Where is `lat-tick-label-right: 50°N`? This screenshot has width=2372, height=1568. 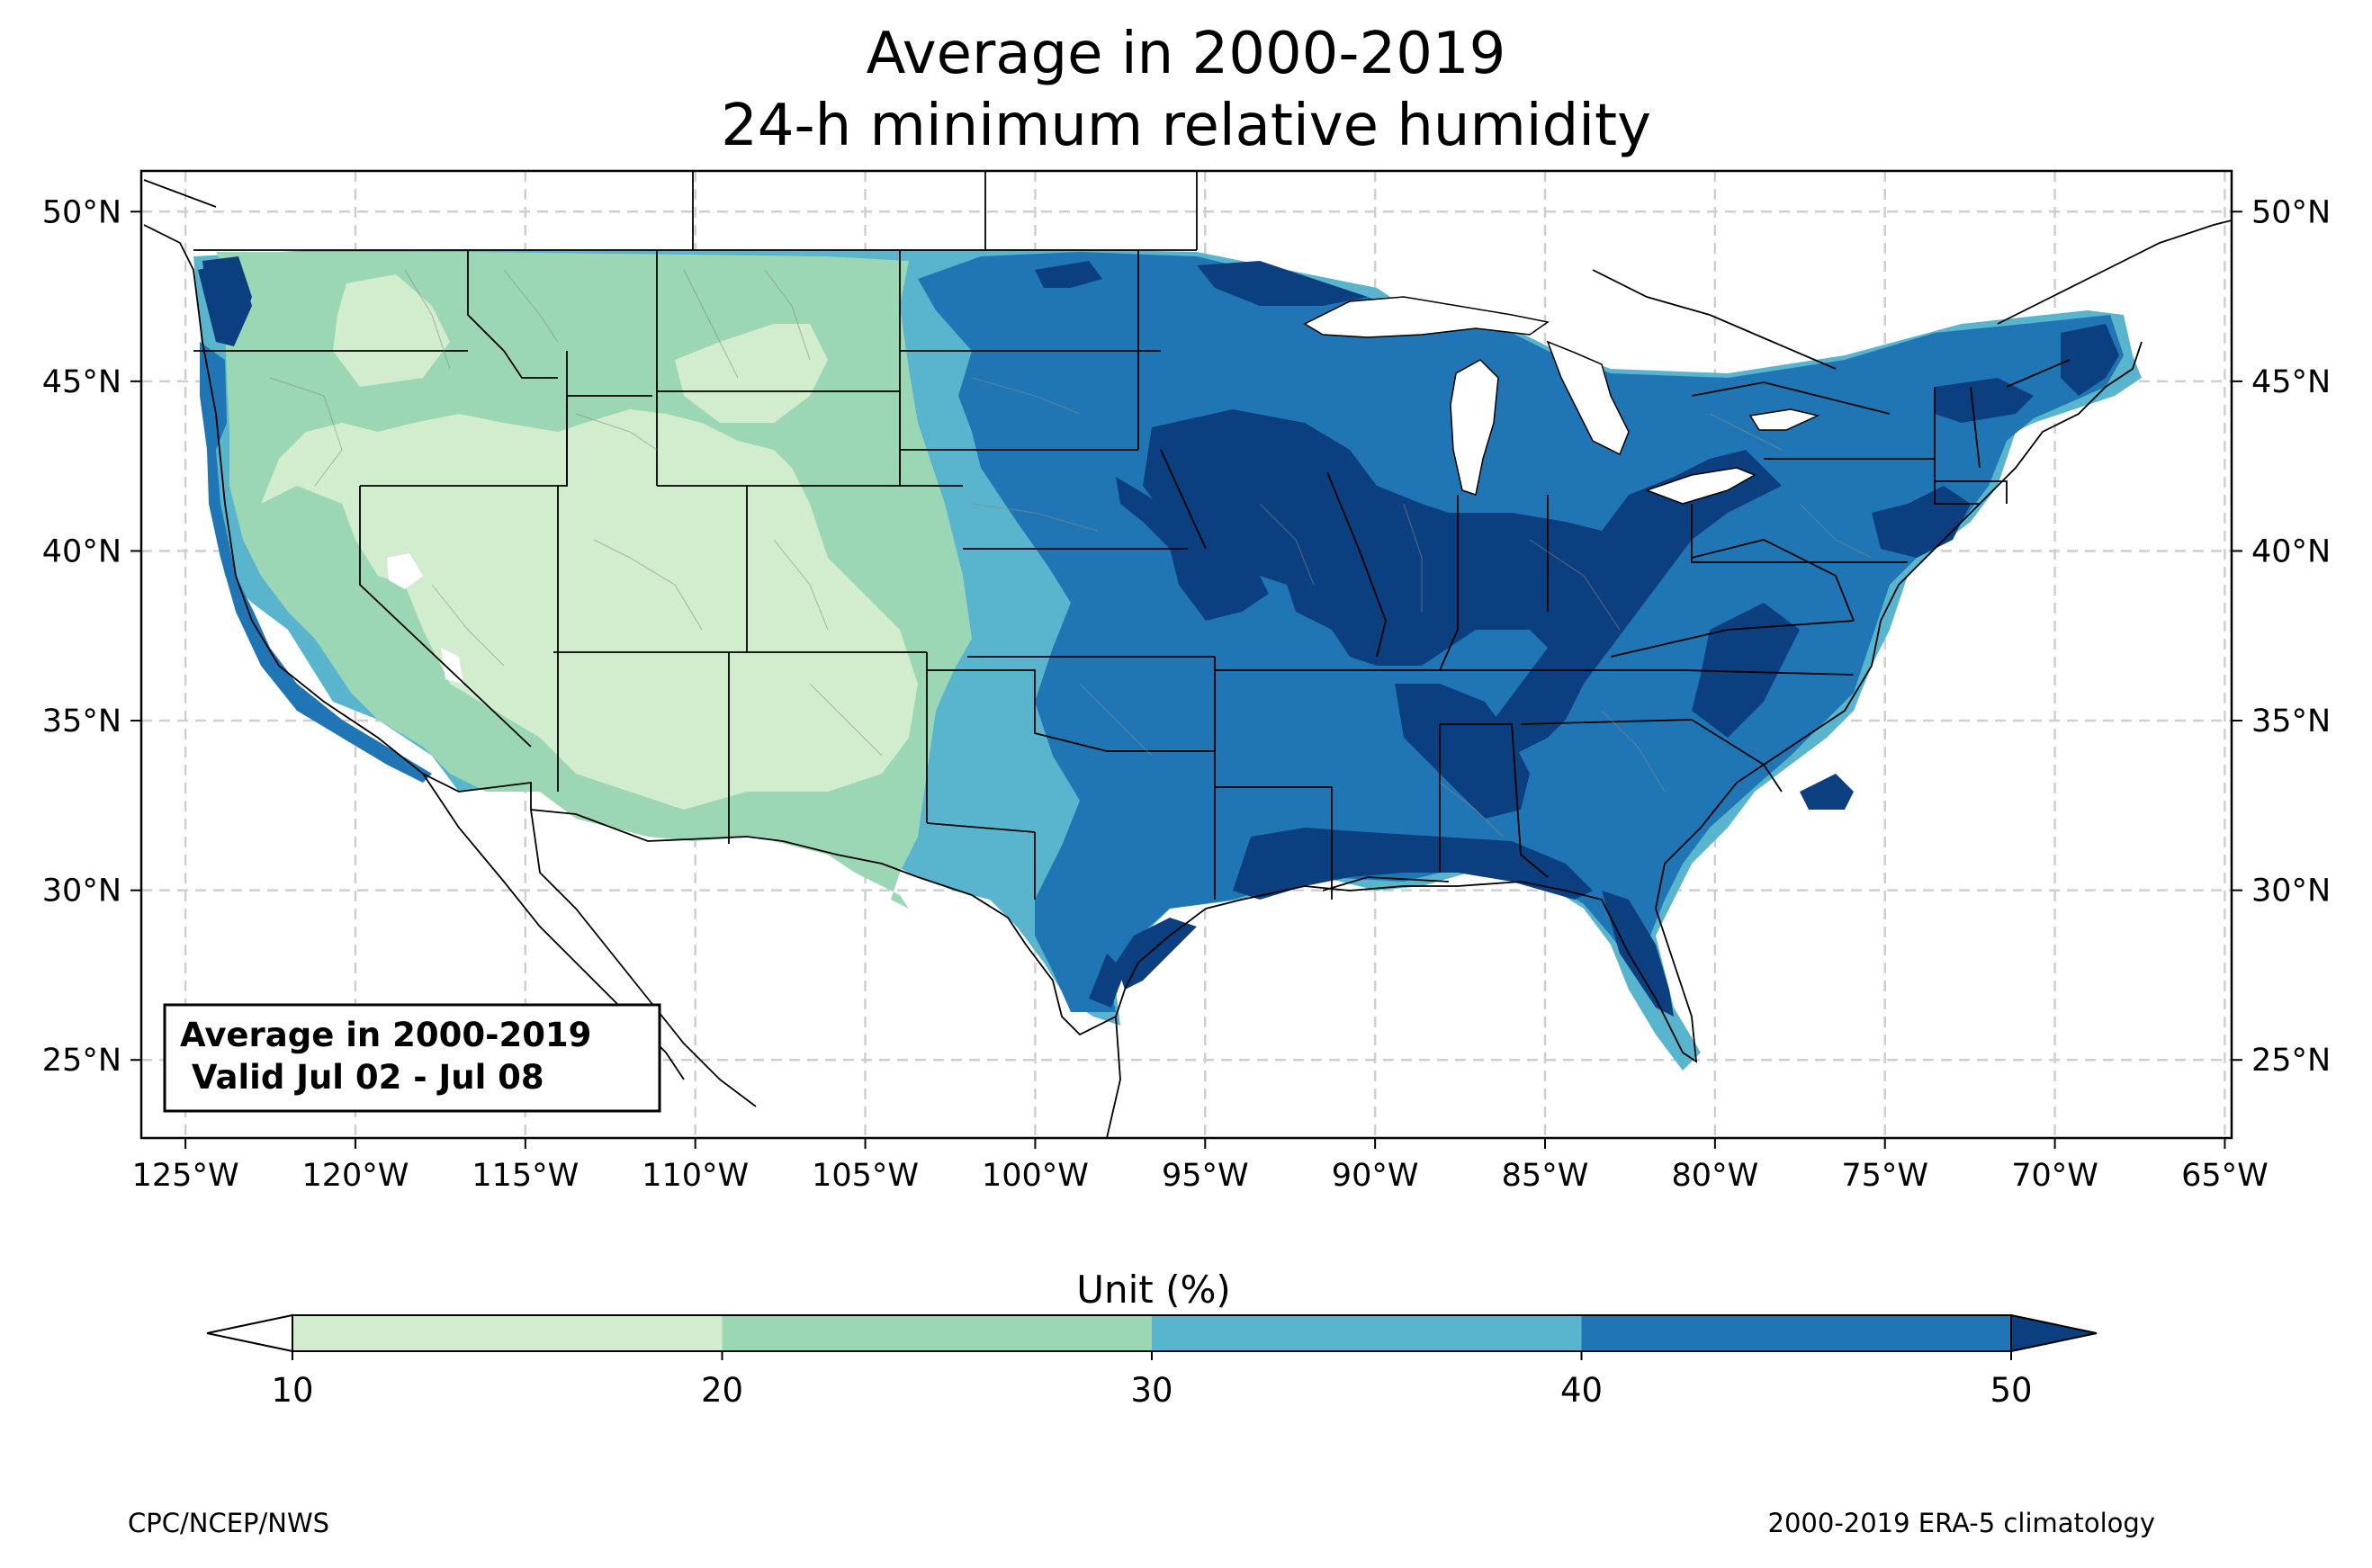
lat-tick-label-right: 50°N is located at coordinates (2291, 212).